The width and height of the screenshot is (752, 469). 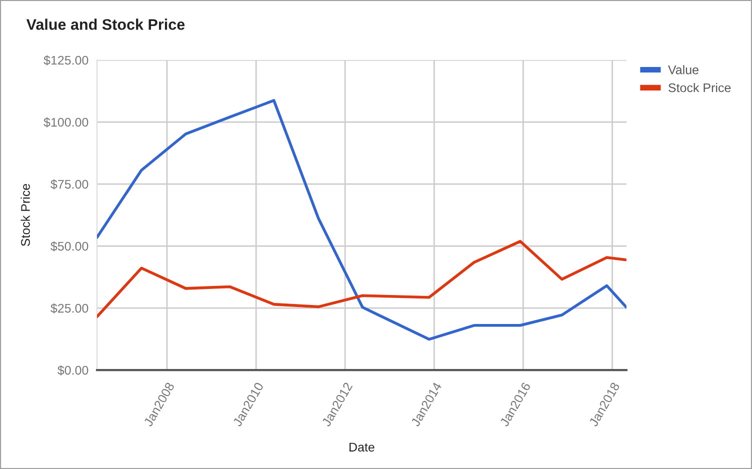 What do you see at coordinates (105, 24) in the screenshot?
I see `chart-title: Value and Stock Price` at bounding box center [105, 24].